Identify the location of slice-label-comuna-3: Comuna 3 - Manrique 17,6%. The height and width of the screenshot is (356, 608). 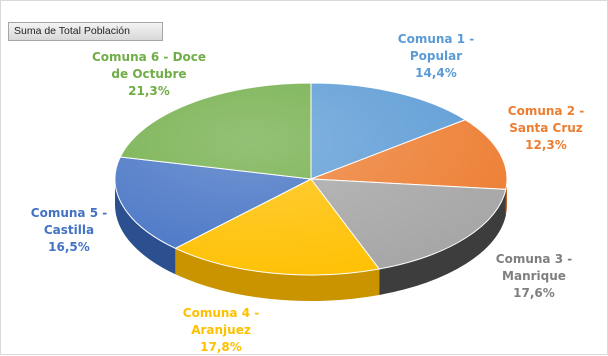
(534, 276).